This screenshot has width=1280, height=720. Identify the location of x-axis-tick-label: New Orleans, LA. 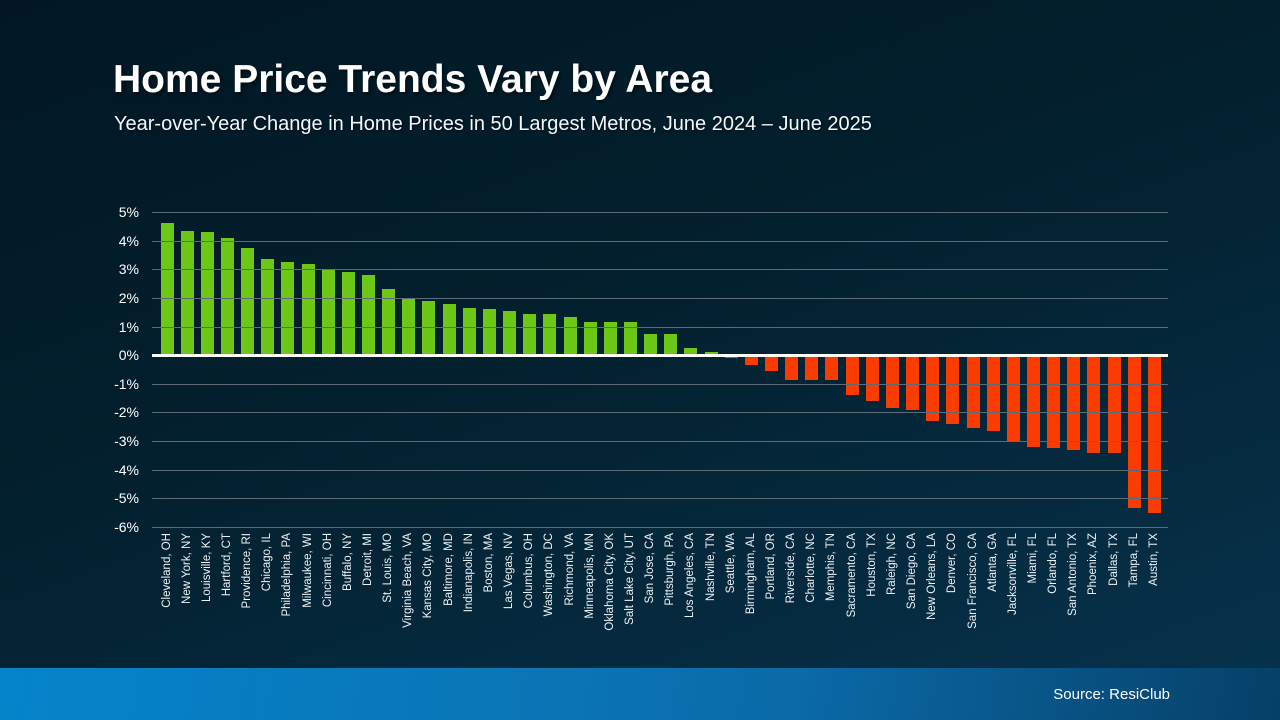
(932, 576).